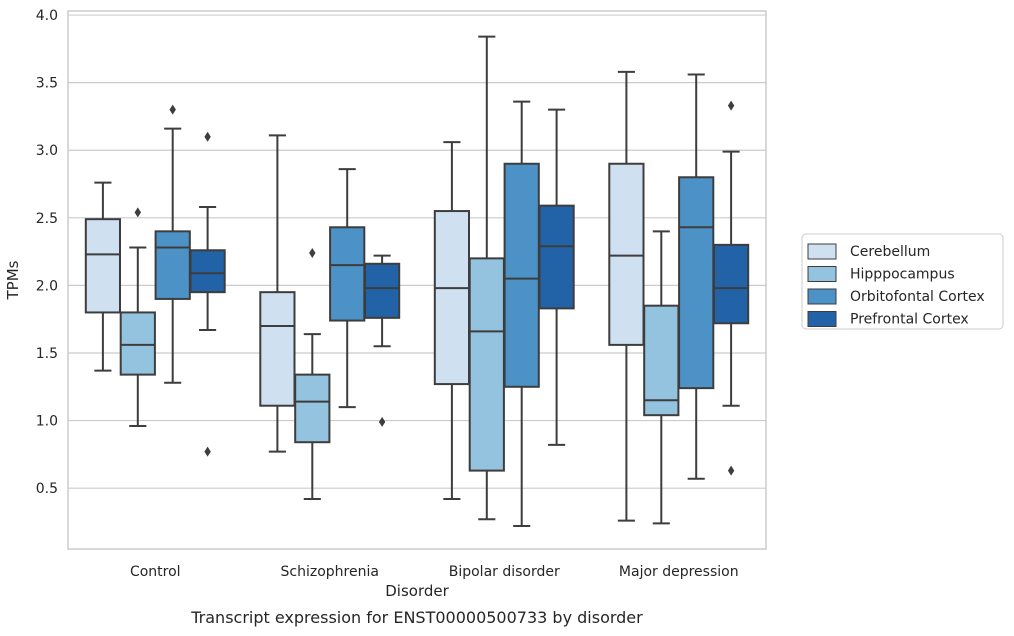 The height and width of the screenshot is (636, 1014). I want to click on y-axis-label: TPMs, so click(13, 280).